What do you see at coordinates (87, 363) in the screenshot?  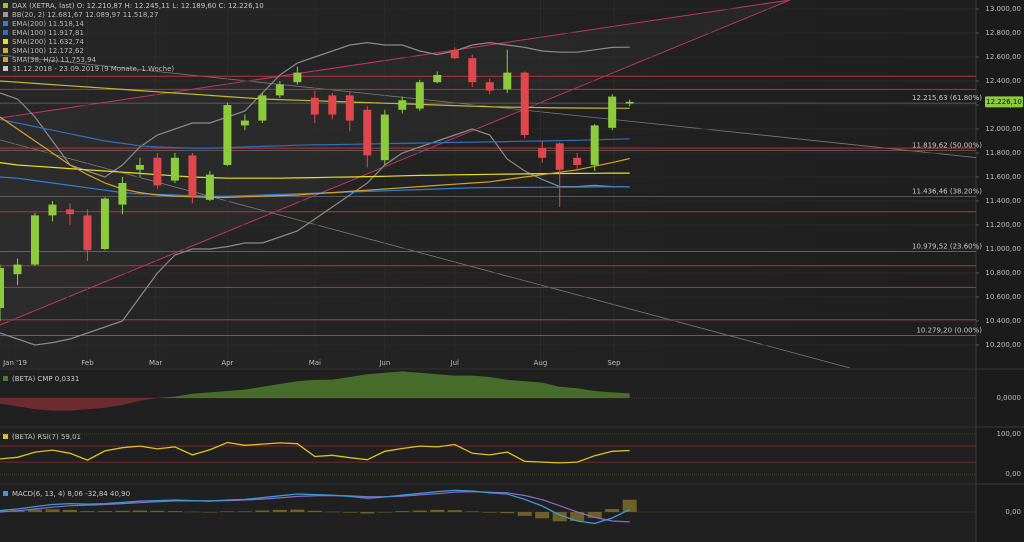 I see `x-tick-label: Feb` at bounding box center [87, 363].